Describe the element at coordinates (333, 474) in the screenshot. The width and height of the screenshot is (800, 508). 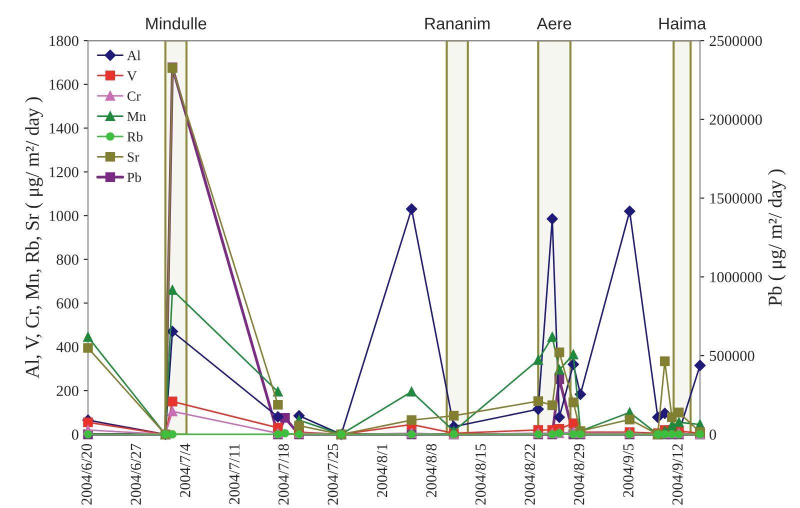
I see `x-tick-label: 2004/7/25` at that location.